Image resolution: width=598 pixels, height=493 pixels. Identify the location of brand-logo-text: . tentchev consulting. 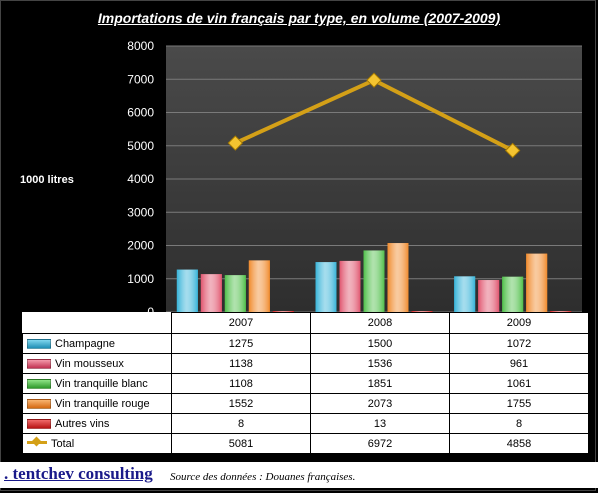
(78, 473).